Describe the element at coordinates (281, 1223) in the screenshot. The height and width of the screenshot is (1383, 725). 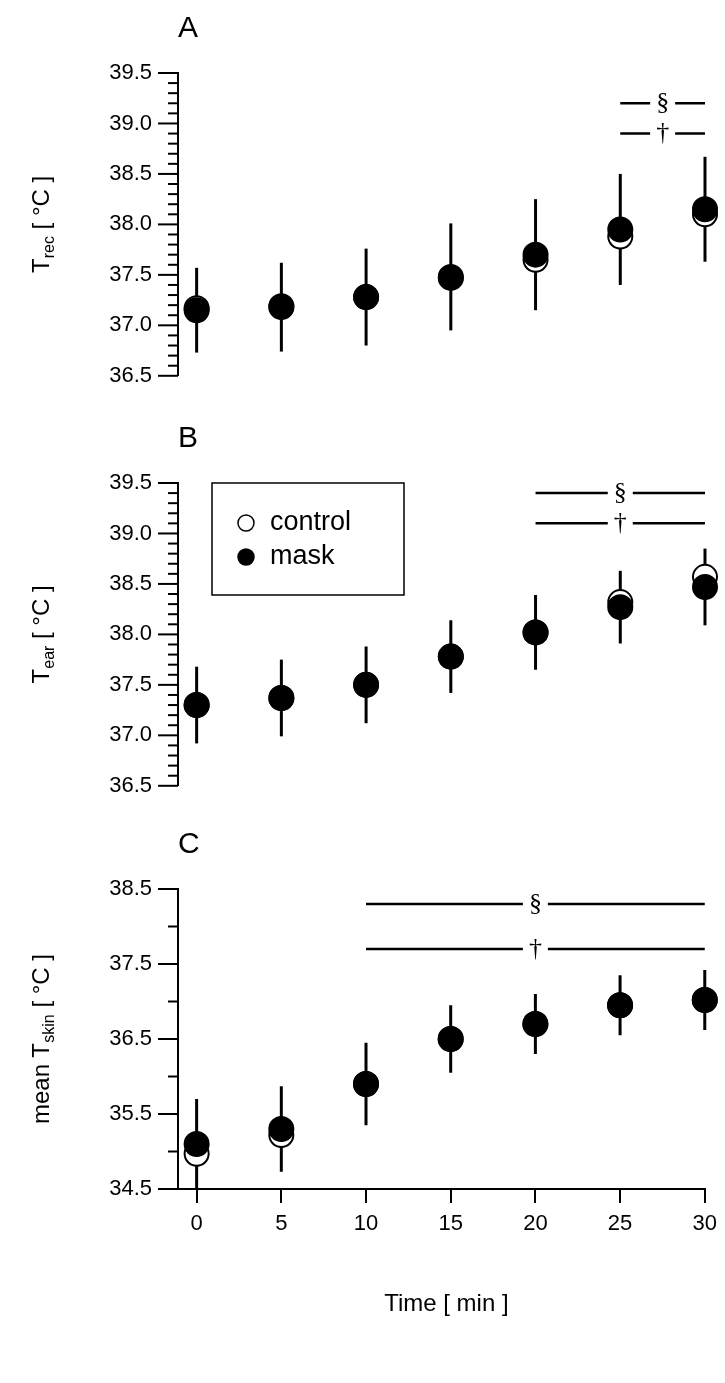
I see `x-tick-label: 5` at that location.